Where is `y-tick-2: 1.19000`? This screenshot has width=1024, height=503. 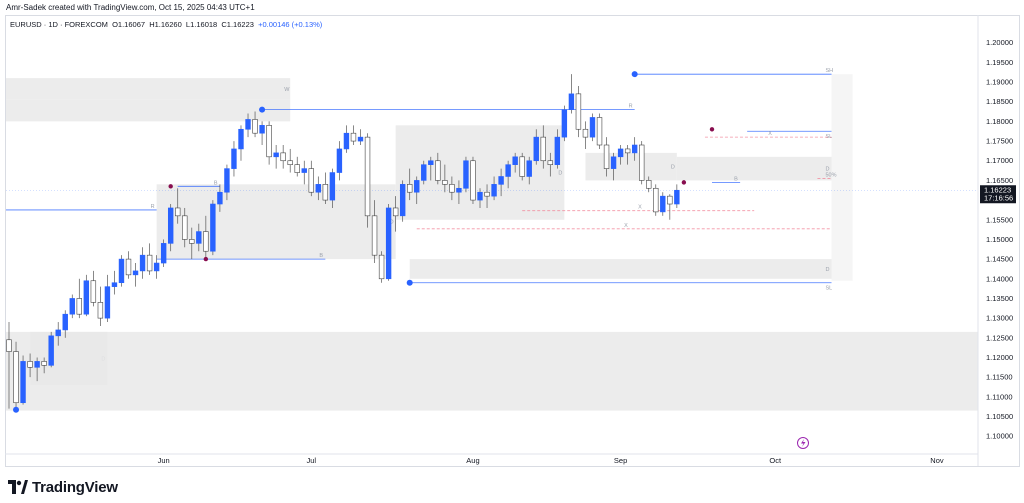 y-tick-2: 1.19000 is located at coordinates (999, 82).